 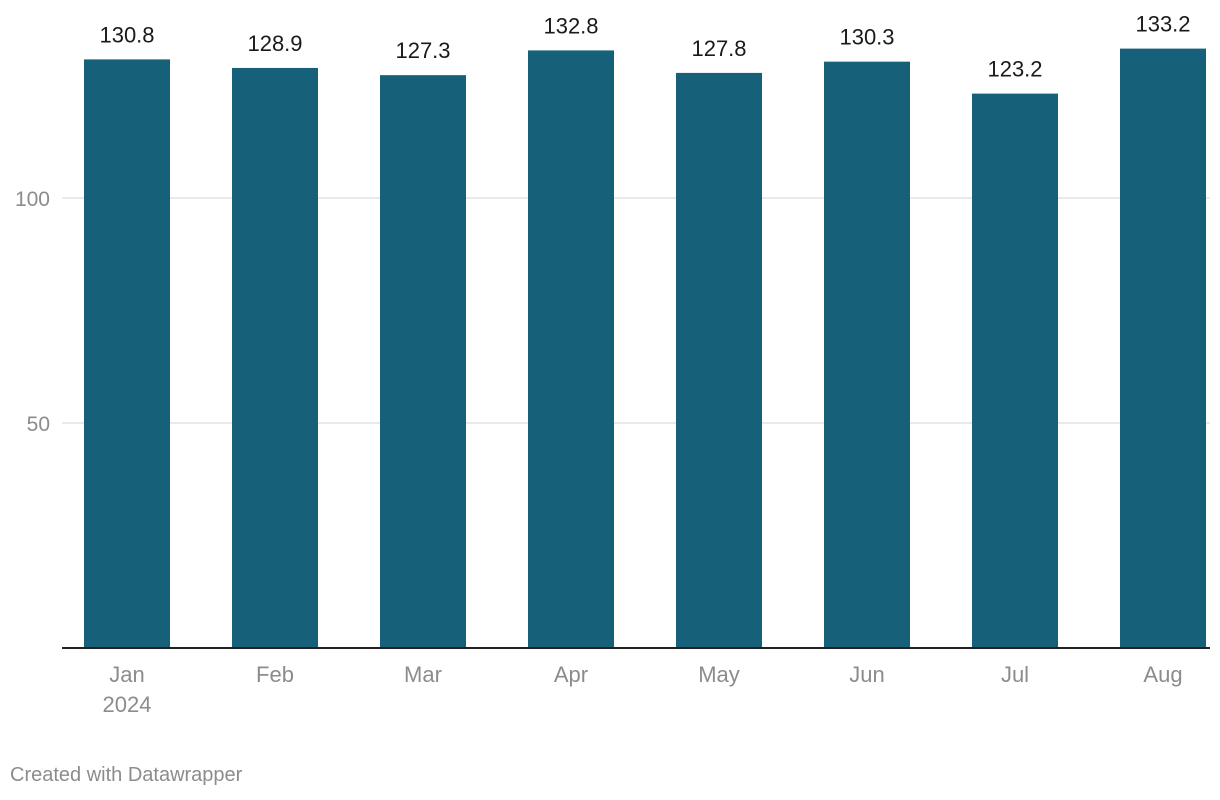 What do you see at coordinates (275, 674) in the screenshot?
I see `x-tick-label-feb: Feb` at bounding box center [275, 674].